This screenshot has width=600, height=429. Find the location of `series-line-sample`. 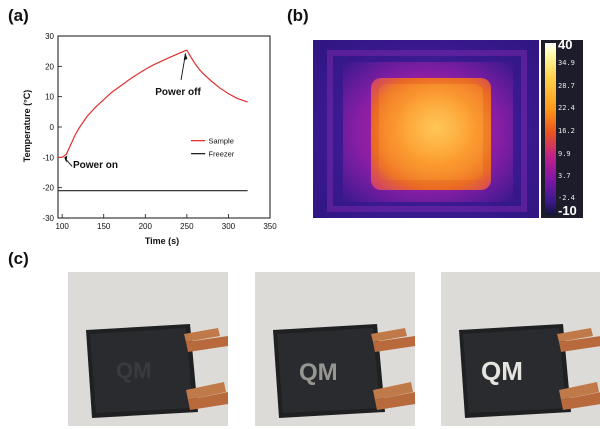

series-line-sample is located at coordinates (153, 103).